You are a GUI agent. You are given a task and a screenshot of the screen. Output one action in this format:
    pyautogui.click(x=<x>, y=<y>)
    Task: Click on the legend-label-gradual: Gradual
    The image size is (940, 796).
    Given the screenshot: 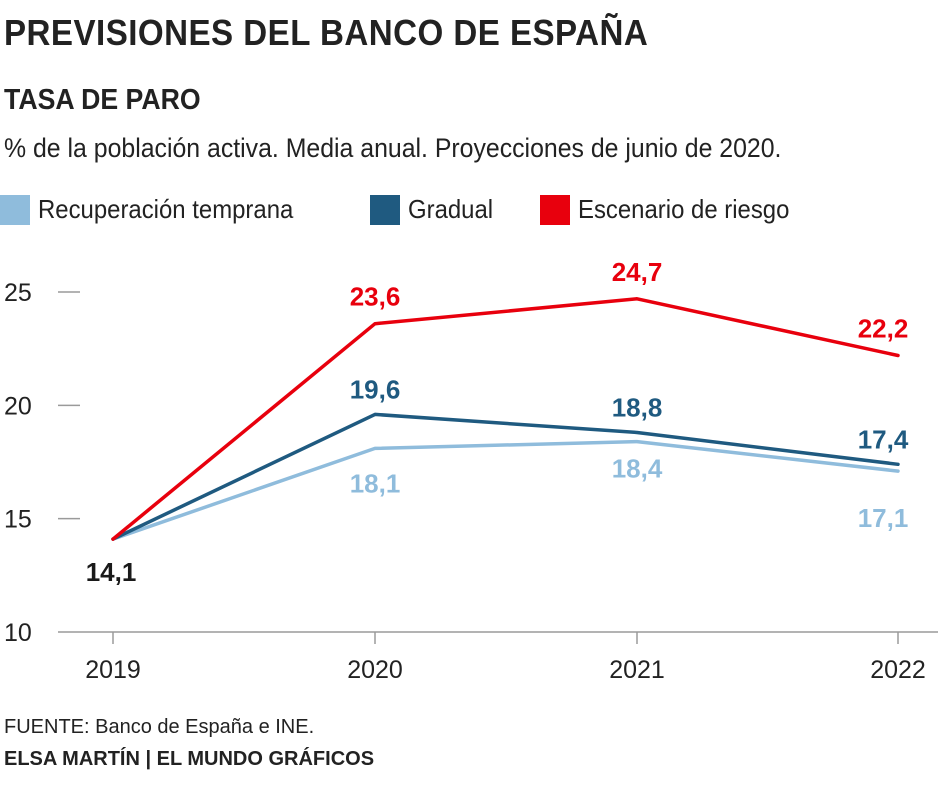 What is the action you would take?
    pyautogui.click(x=451, y=209)
    